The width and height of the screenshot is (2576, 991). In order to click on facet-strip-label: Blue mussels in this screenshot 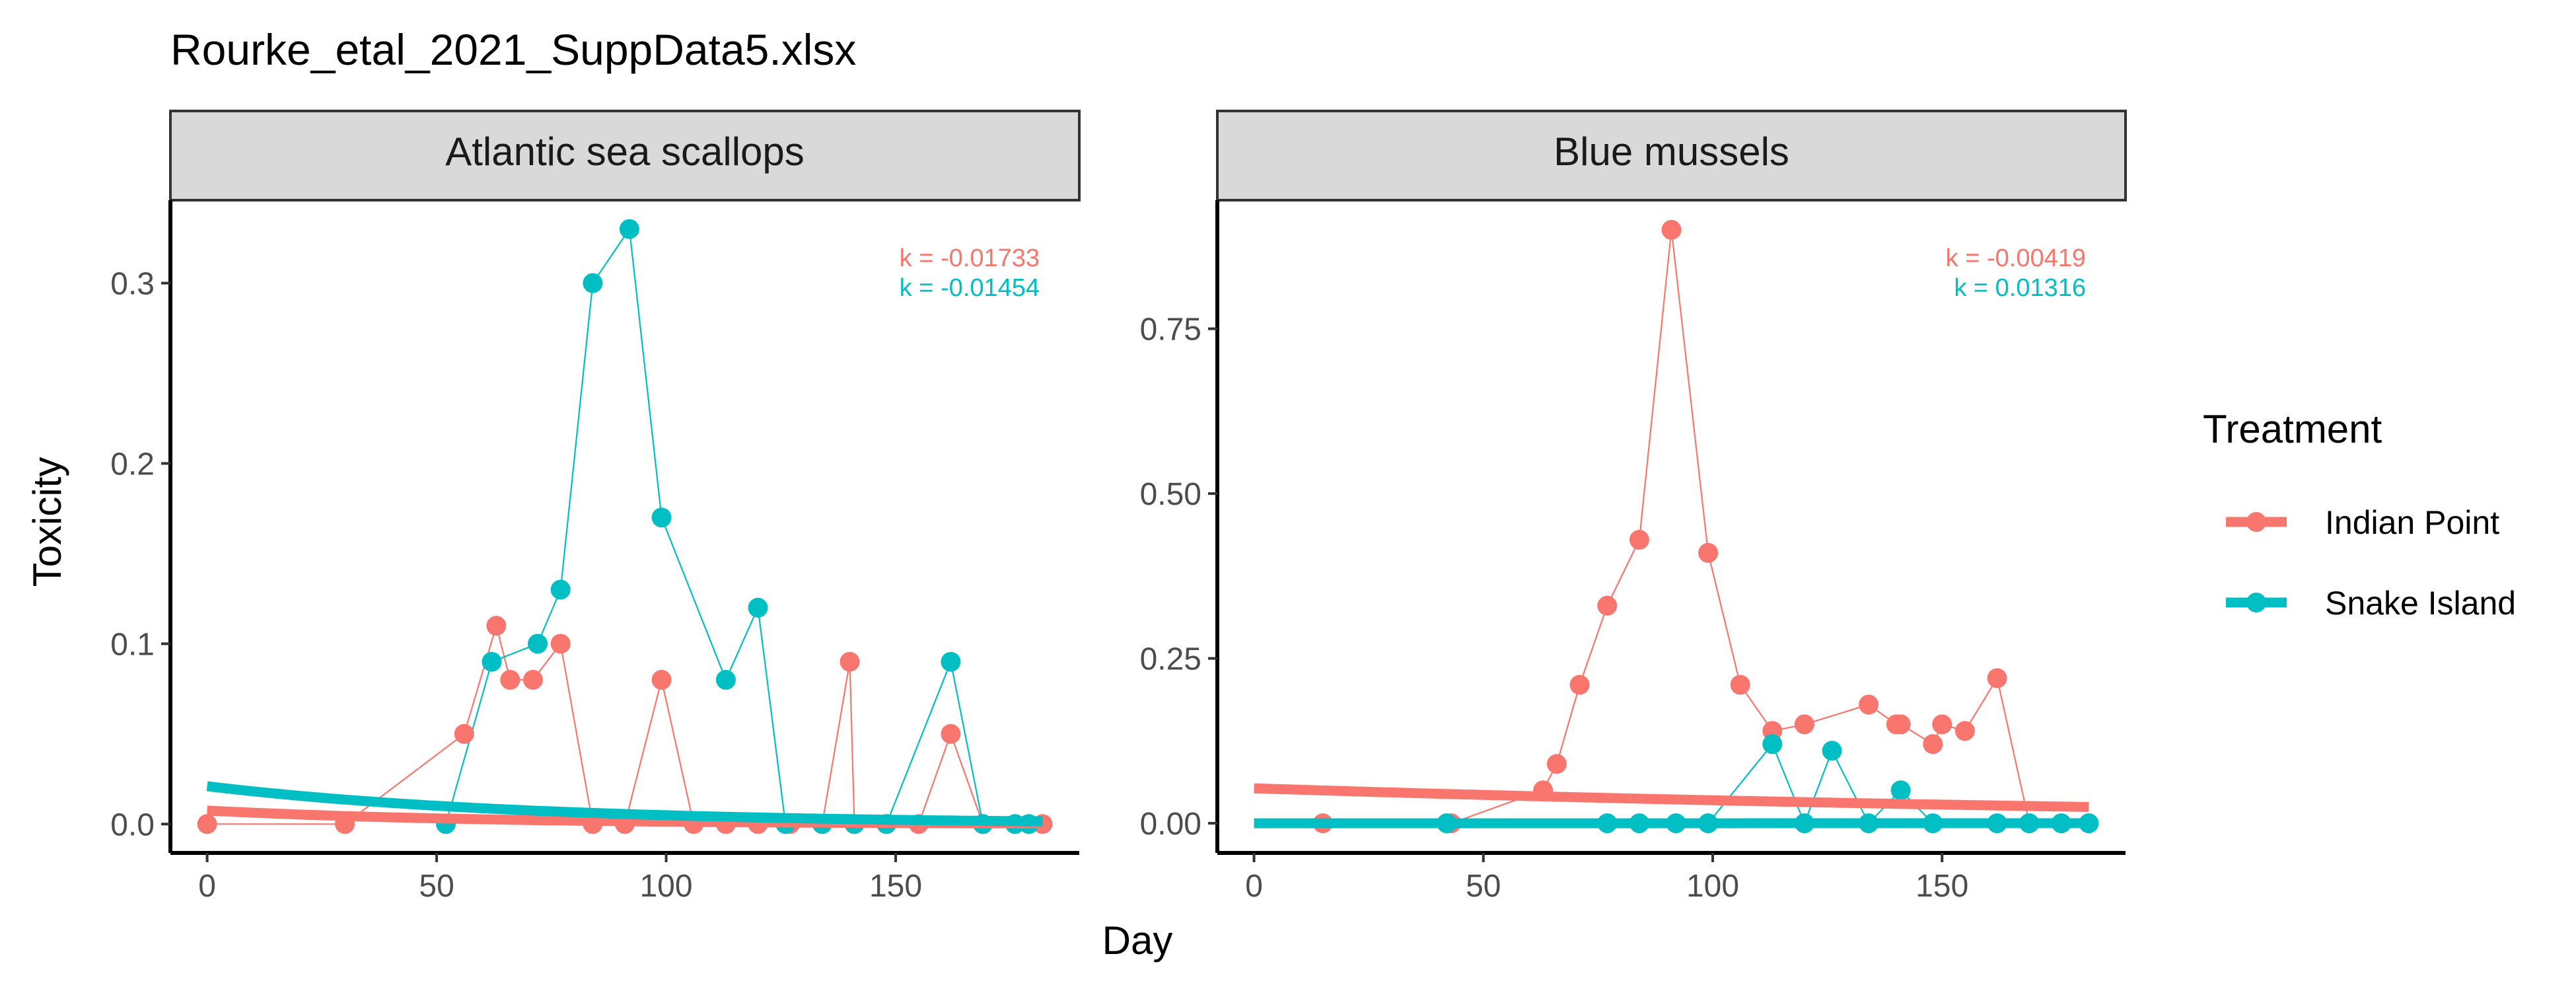, I will do `click(1672, 151)`.